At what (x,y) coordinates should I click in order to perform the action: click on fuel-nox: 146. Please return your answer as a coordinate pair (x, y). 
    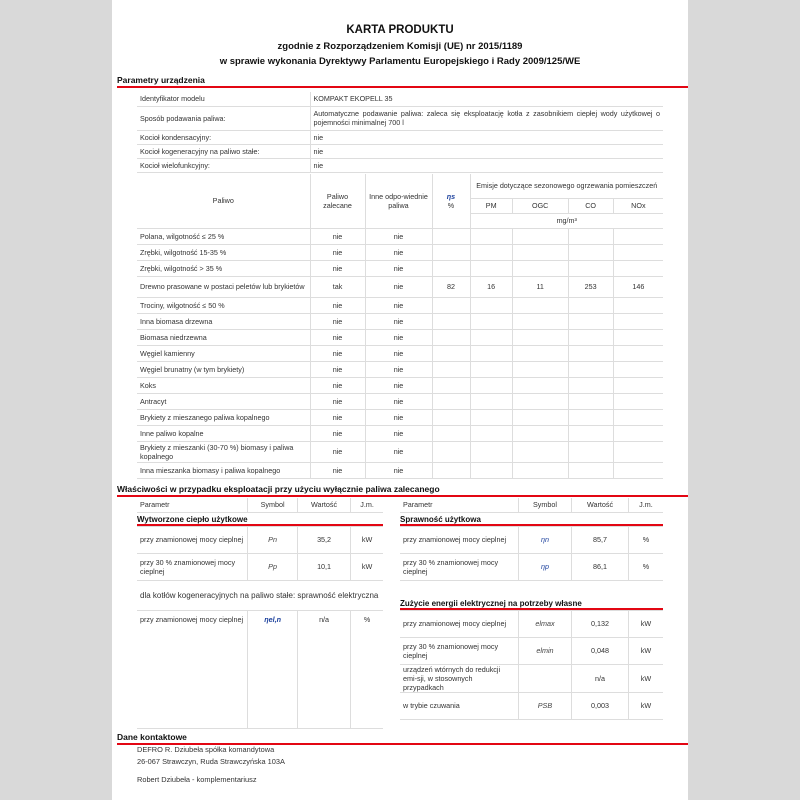
    Looking at the image, I should click on (638, 287).